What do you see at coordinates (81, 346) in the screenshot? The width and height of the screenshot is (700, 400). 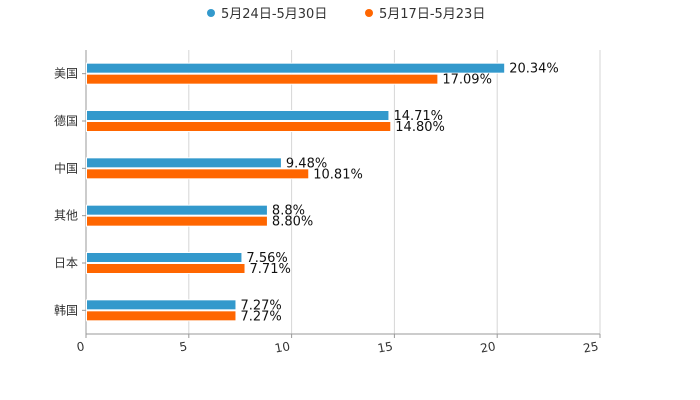 I see `x-tick-label: 0` at bounding box center [81, 346].